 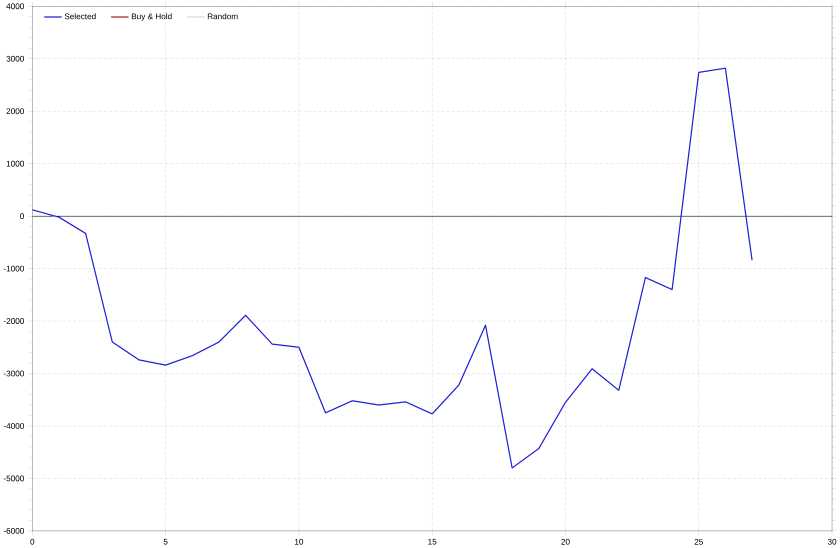 What do you see at coordinates (14, 373) in the screenshot?
I see `y-tick-label: -3000` at bounding box center [14, 373].